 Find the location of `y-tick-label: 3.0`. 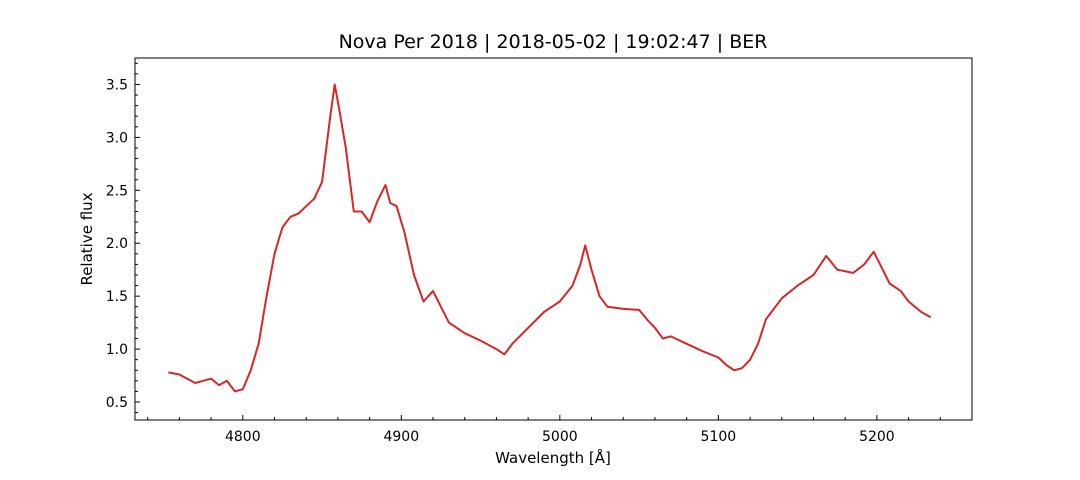

y-tick-label: 3.0 is located at coordinates (117, 138).